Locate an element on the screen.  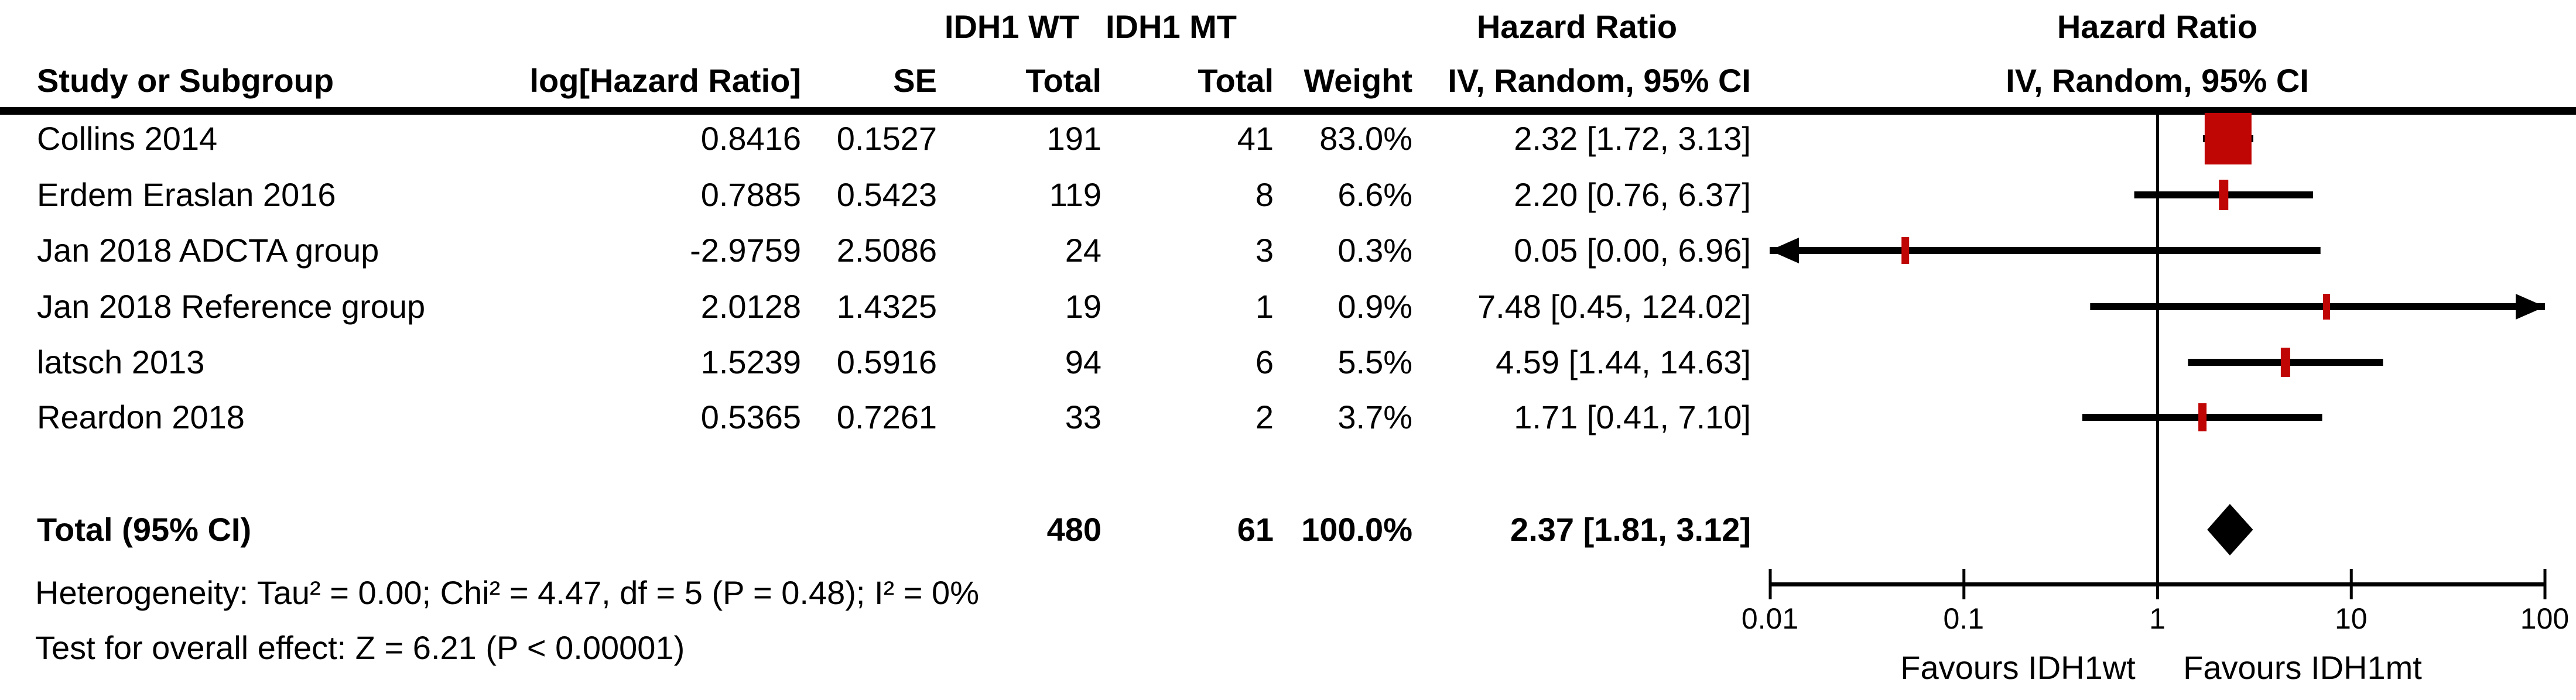
study-row-3-cell-1: 2.0128 is located at coordinates (750, 306).